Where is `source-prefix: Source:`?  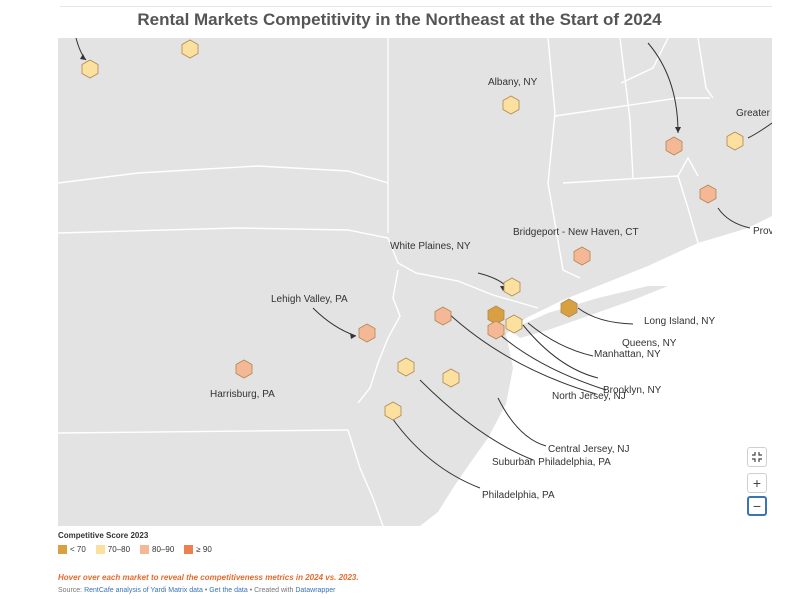
source-prefix: Source: is located at coordinates (71, 590).